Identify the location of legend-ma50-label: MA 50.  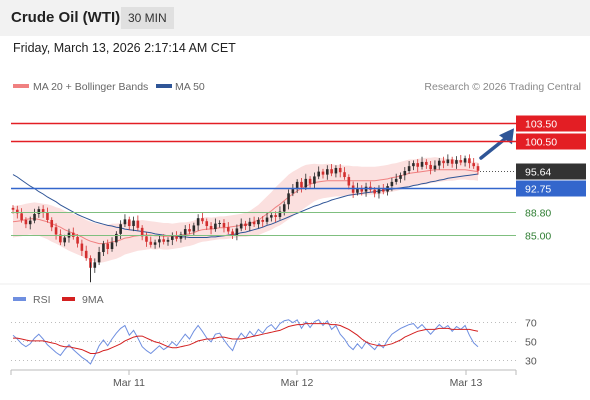
(190, 87).